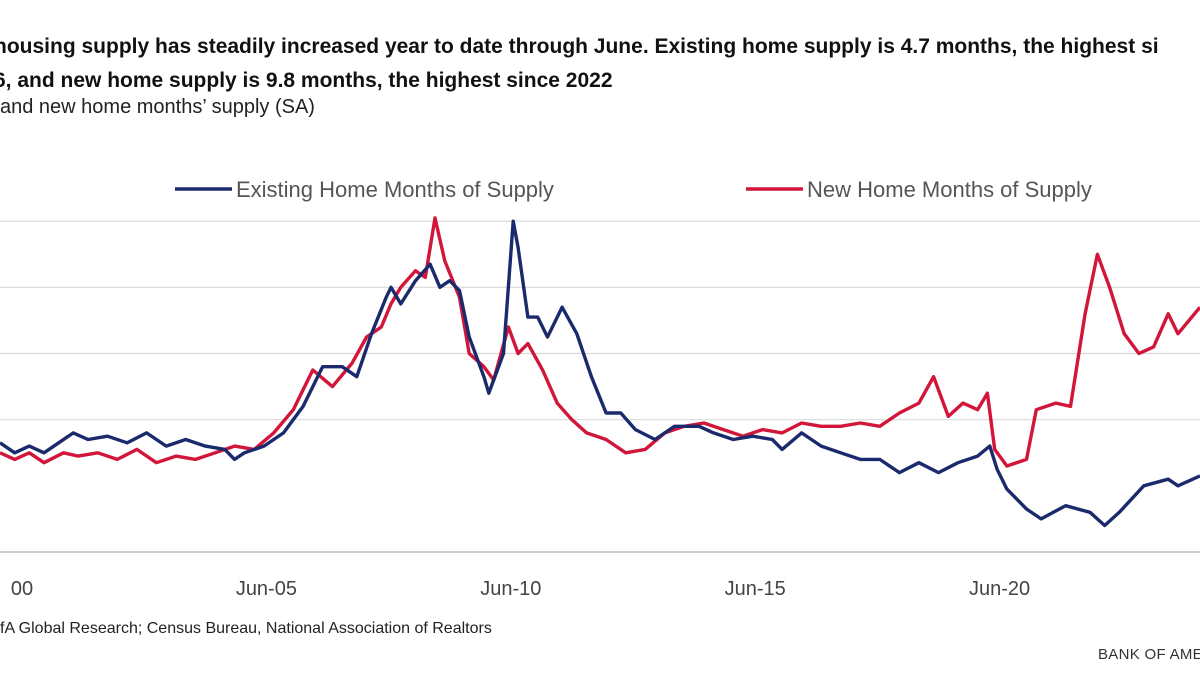 The height and width of the screenshot is (675, 1200). What do you see at coordinates (999, 589) in the screenshot?
I see `x-tick-label-4: Jun-20` at bounding box center [999, 589].